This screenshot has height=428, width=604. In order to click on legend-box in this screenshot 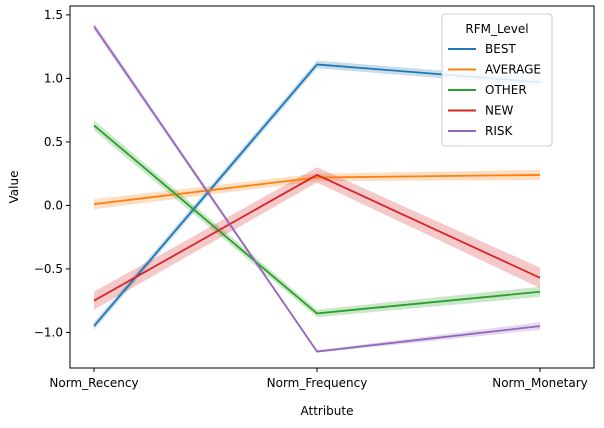, I will do `click(497, 80)`.